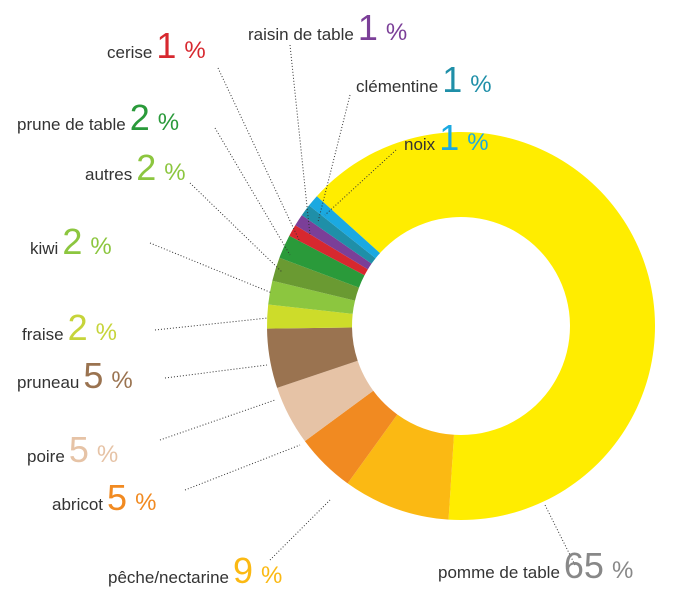 Image resolution: width=684 pixels, height=596 pixels. Describe the element at coordinates (108, 174) in the screenshot. I see `category-label: autres` at that location.